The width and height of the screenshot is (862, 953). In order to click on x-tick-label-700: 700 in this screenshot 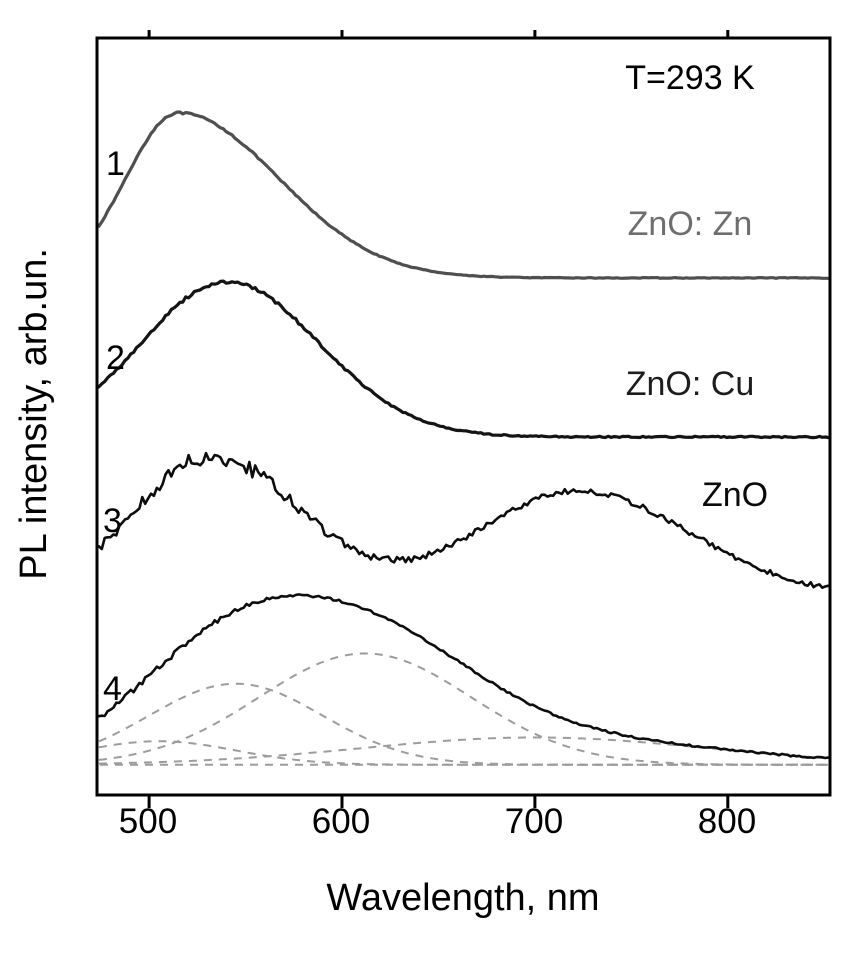, I will do `click(534, 821)`.